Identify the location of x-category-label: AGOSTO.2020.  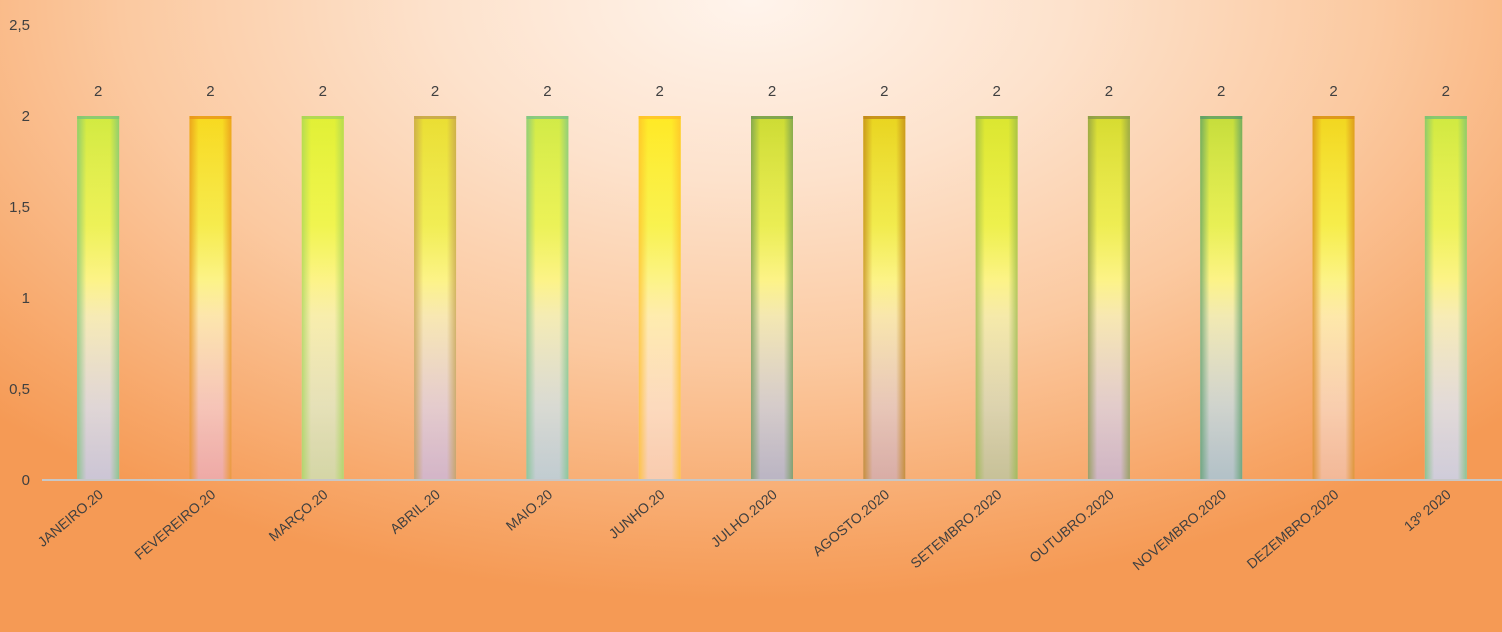
(850, 522).